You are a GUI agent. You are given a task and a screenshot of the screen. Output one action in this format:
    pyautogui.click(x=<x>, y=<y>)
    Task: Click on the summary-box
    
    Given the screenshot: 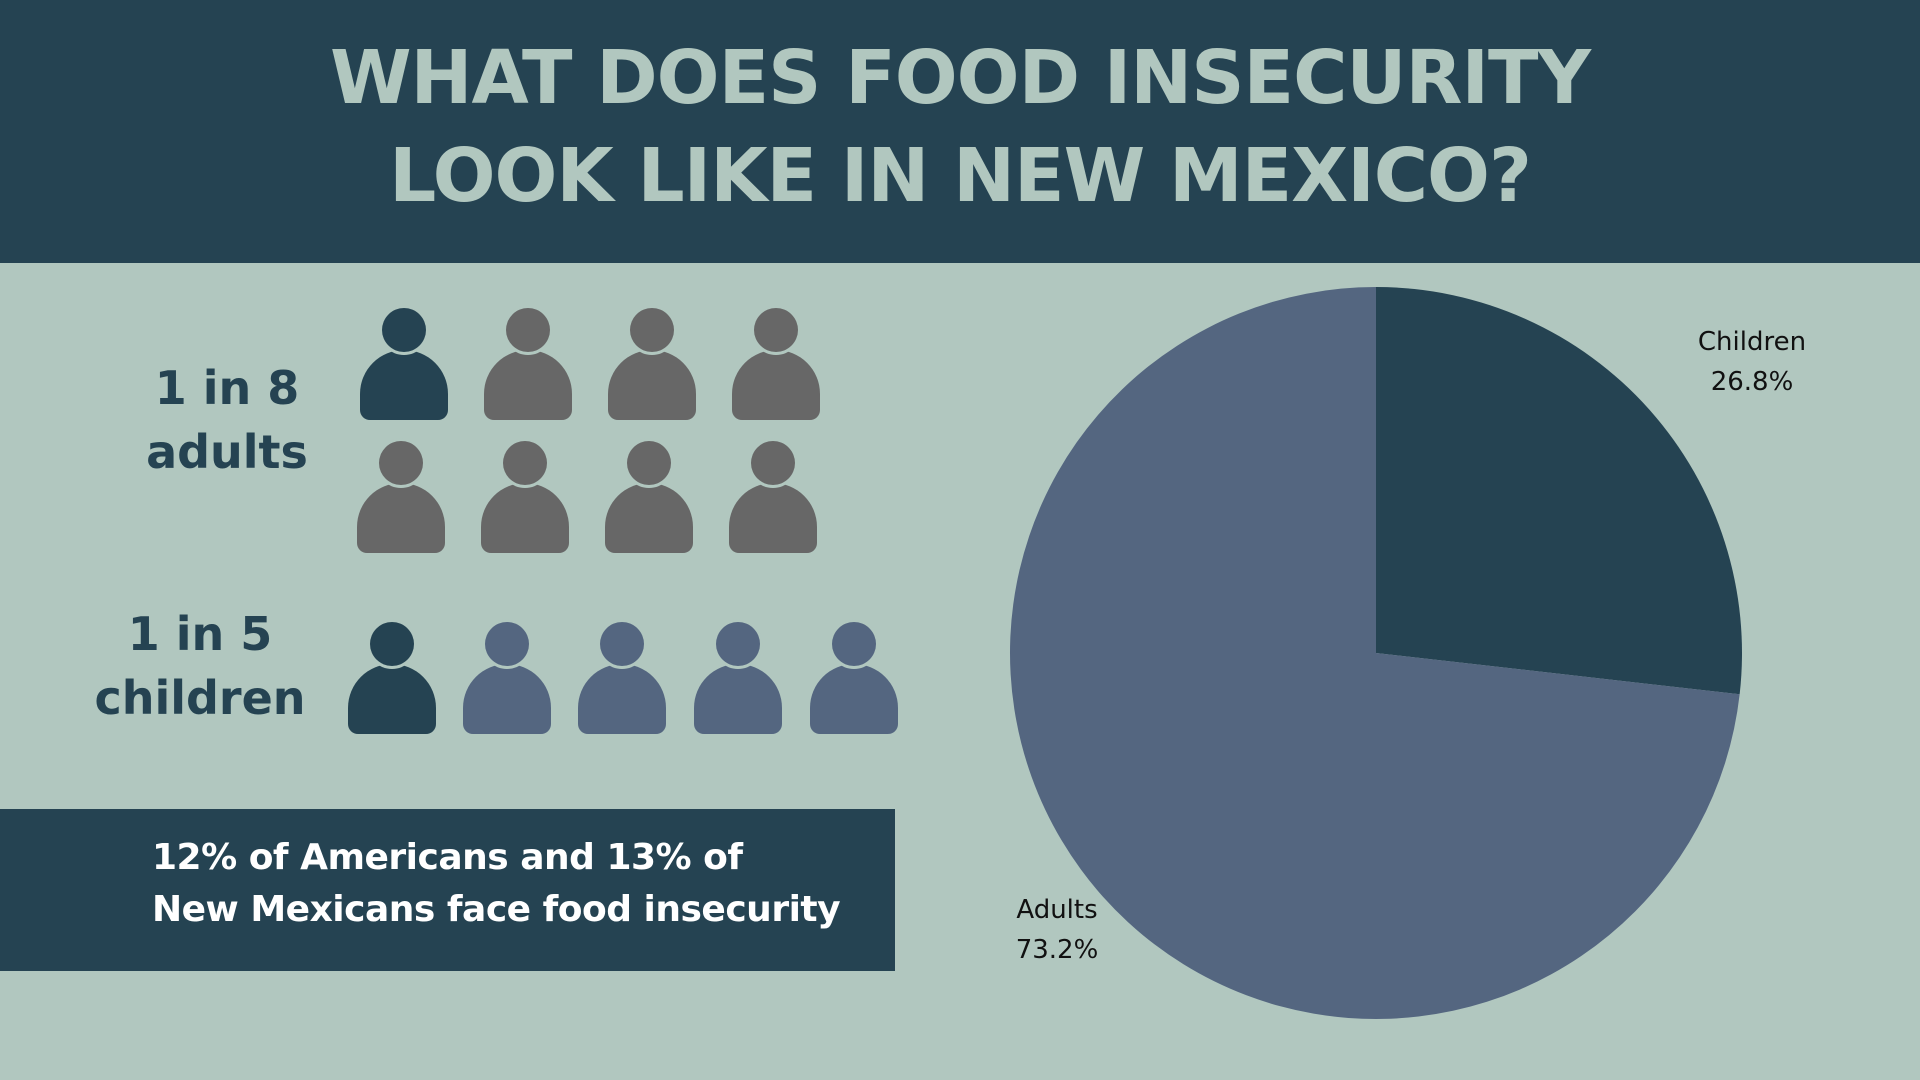 What is the action you would take?
    pyautogui.click(x=447, y=890)
    